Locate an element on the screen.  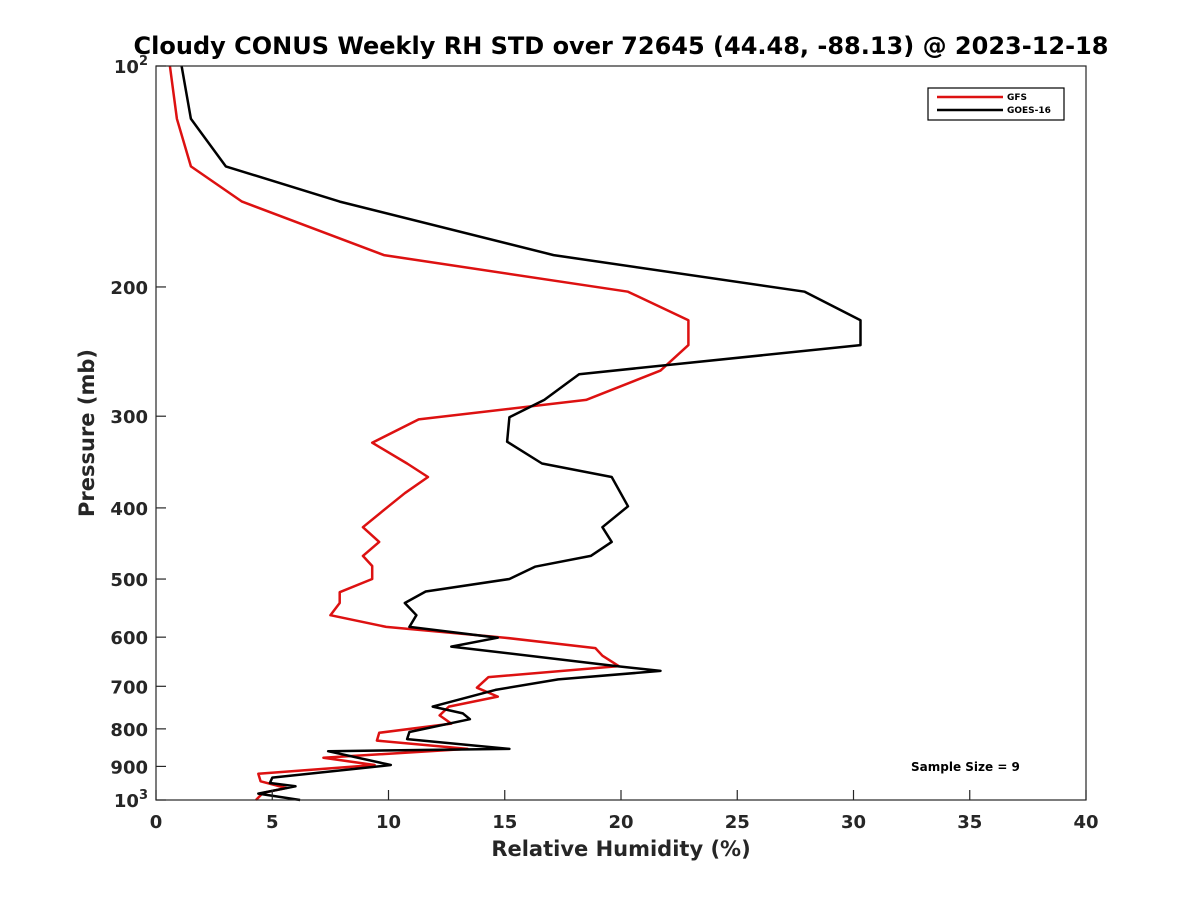
legend-label-gfs: GFS is located at coordinates (1017, 98).